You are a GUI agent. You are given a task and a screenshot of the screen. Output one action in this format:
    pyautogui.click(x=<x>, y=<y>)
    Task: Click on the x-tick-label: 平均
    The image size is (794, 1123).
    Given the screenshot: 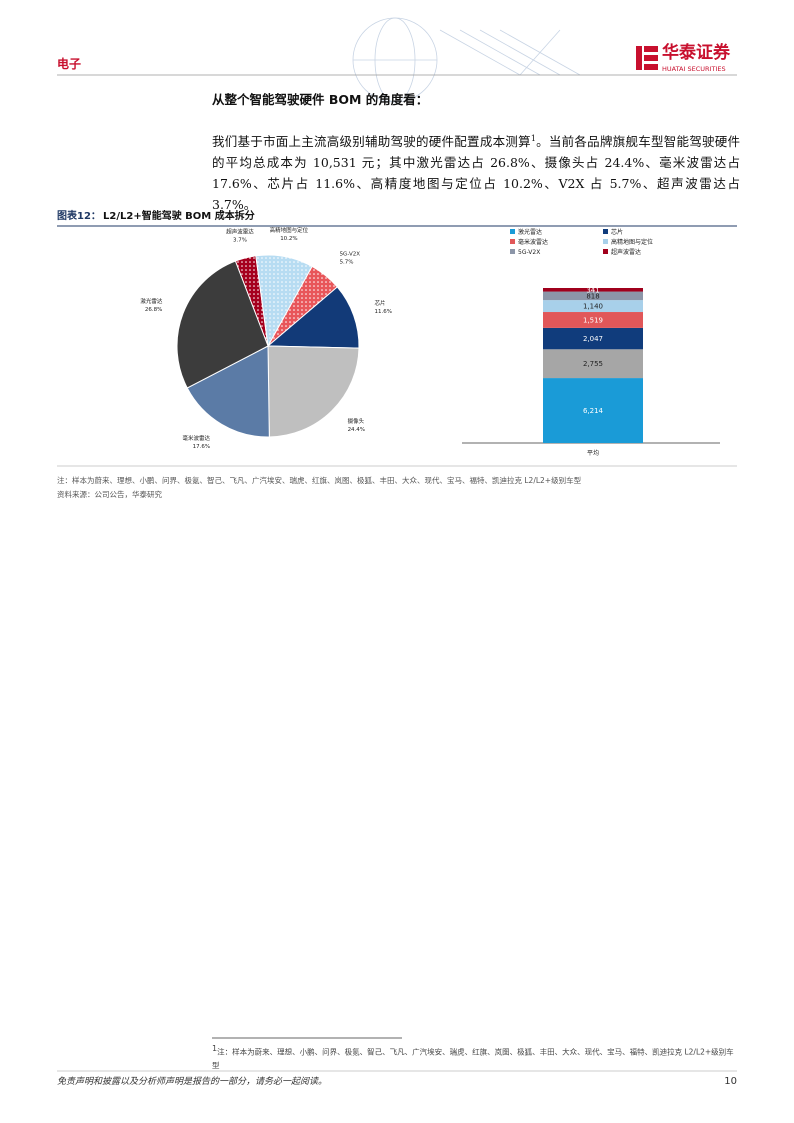 What is the action you would take?
    pyautogui.click(x=593, y=453)
    